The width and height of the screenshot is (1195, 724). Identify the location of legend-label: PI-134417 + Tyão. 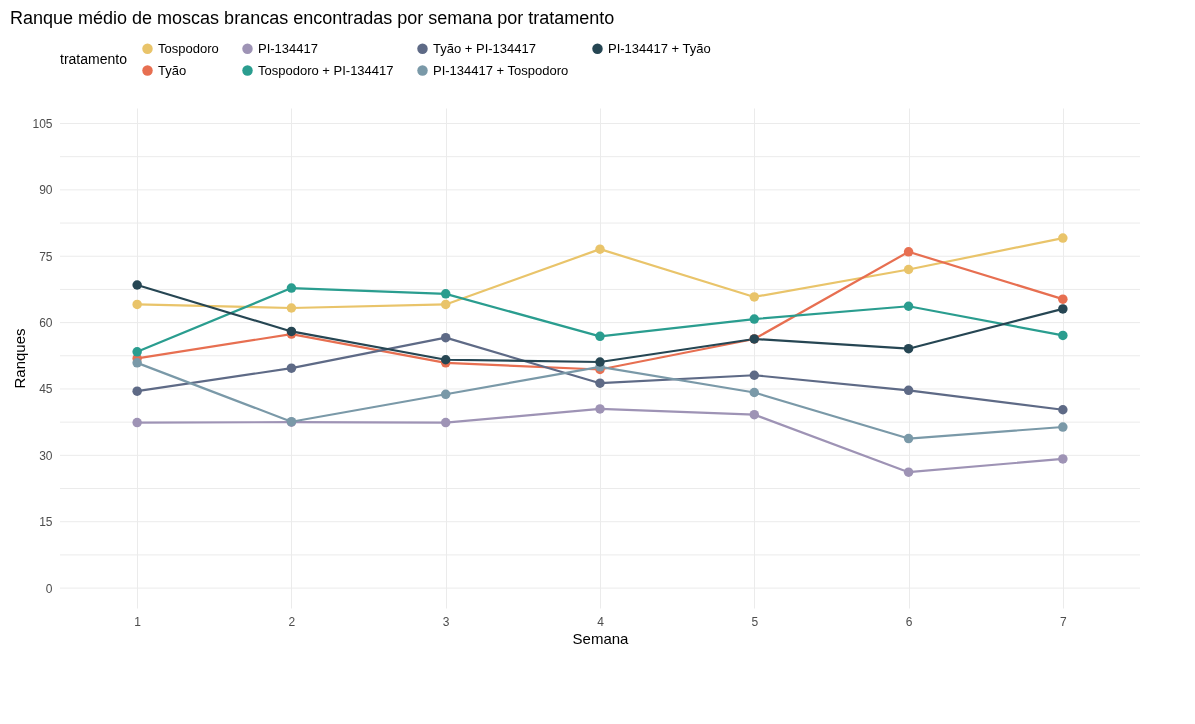
(659, 48).